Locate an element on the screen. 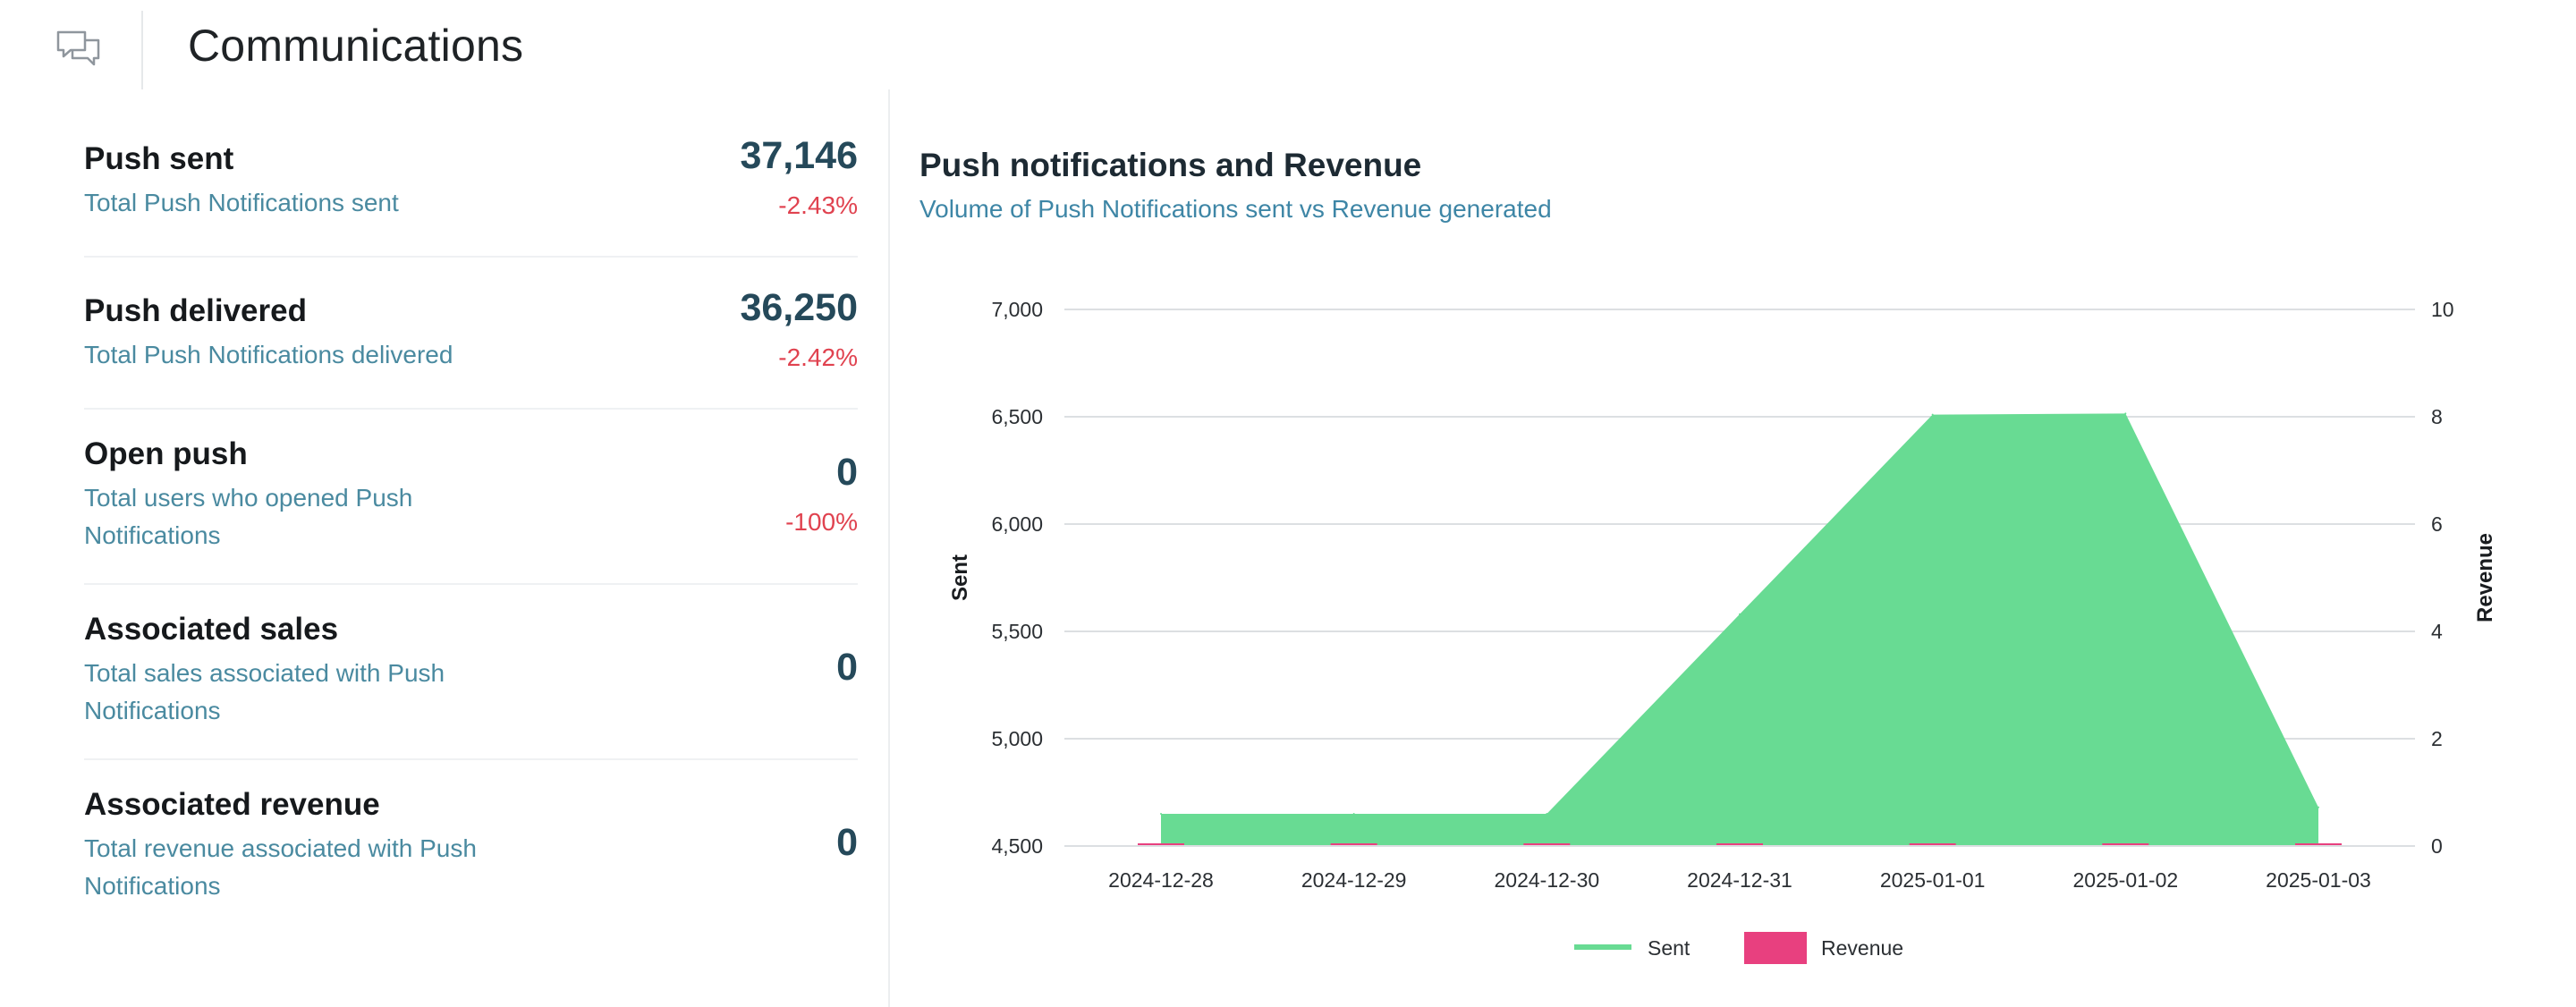 Image resolution: width=2576 pixels, height=1007 pixels. y-right-axis-title: Revenue is located at coordinates (2485, 577).